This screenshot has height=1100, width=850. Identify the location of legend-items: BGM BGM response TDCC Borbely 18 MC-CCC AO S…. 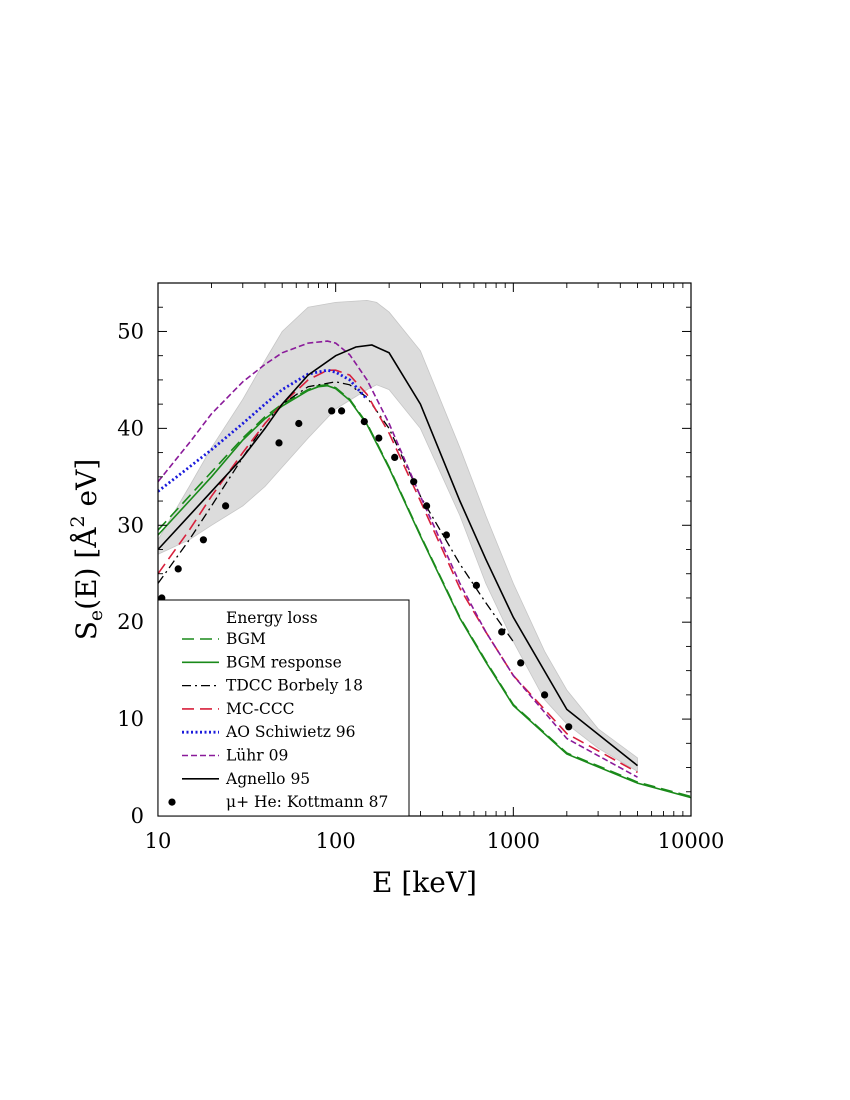
(278, 720).